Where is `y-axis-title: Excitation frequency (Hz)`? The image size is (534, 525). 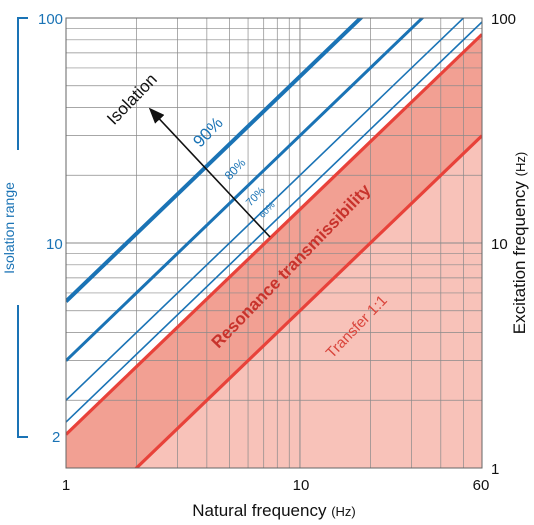 y-axis-title: Excitation frequency (Hz) is located at coordinates (519, 243).